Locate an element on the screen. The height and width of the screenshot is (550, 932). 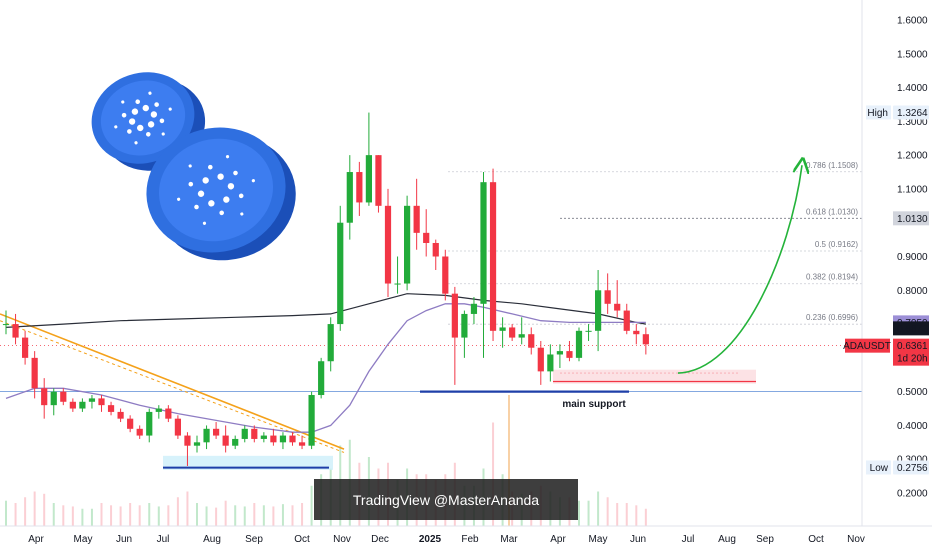
bullish-projection-arrow is located at coordinates (739, 269).